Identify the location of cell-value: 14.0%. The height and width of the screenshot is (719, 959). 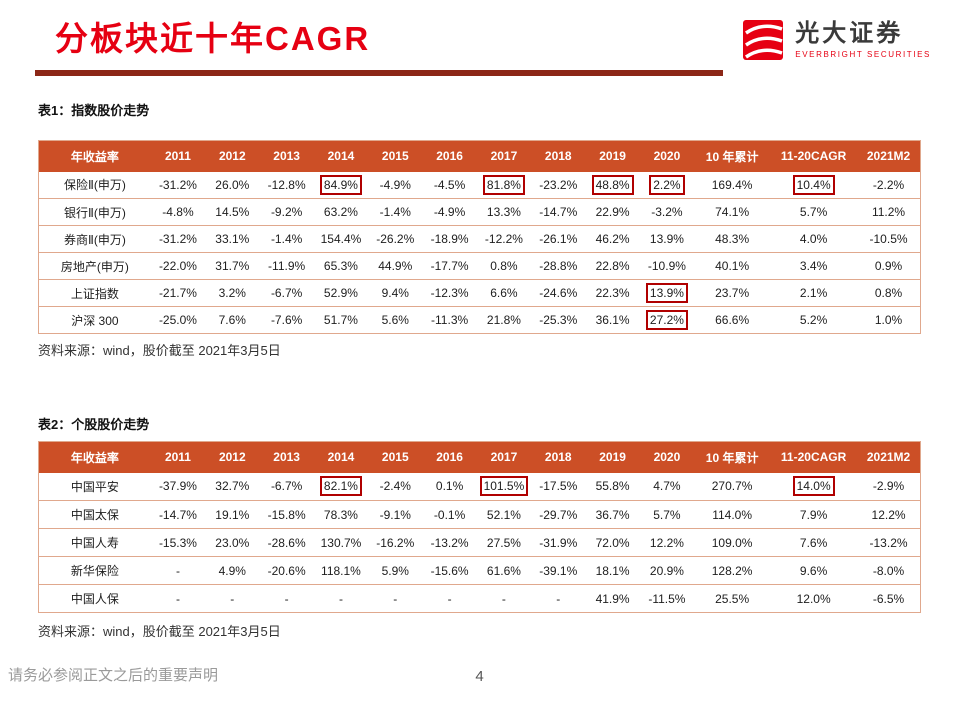
(814, 486).